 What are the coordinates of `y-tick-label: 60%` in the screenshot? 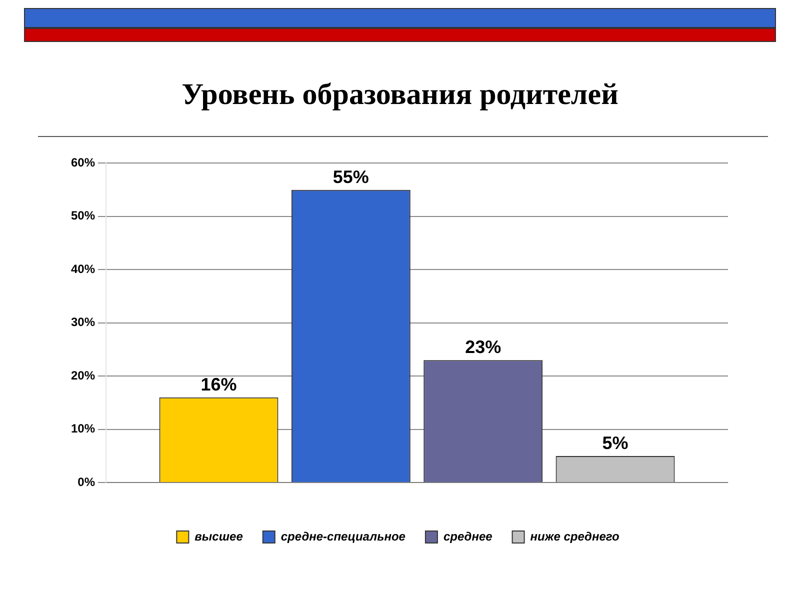 It's located at (83, 163).